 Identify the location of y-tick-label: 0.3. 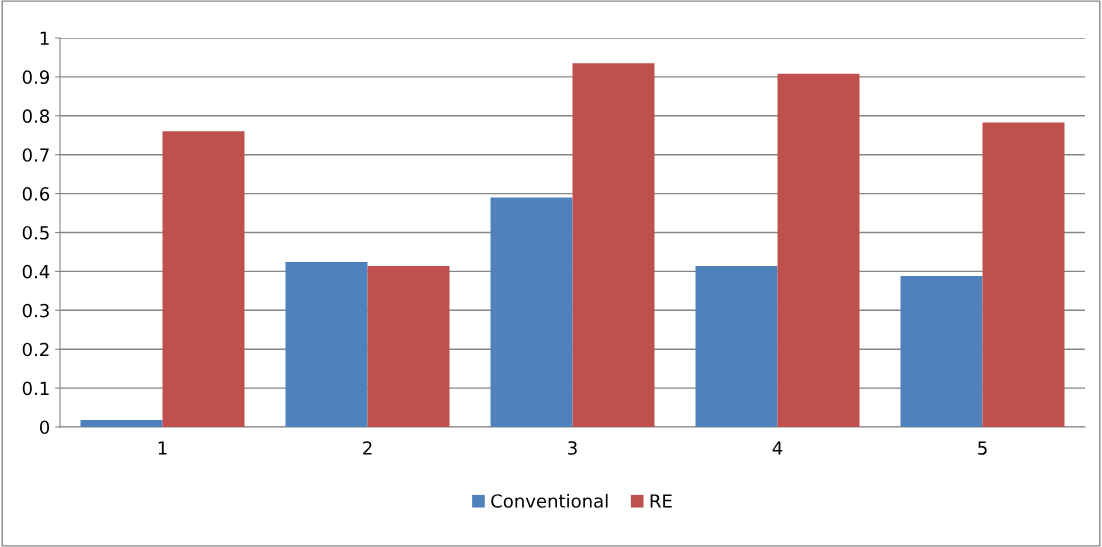
(35, 310).